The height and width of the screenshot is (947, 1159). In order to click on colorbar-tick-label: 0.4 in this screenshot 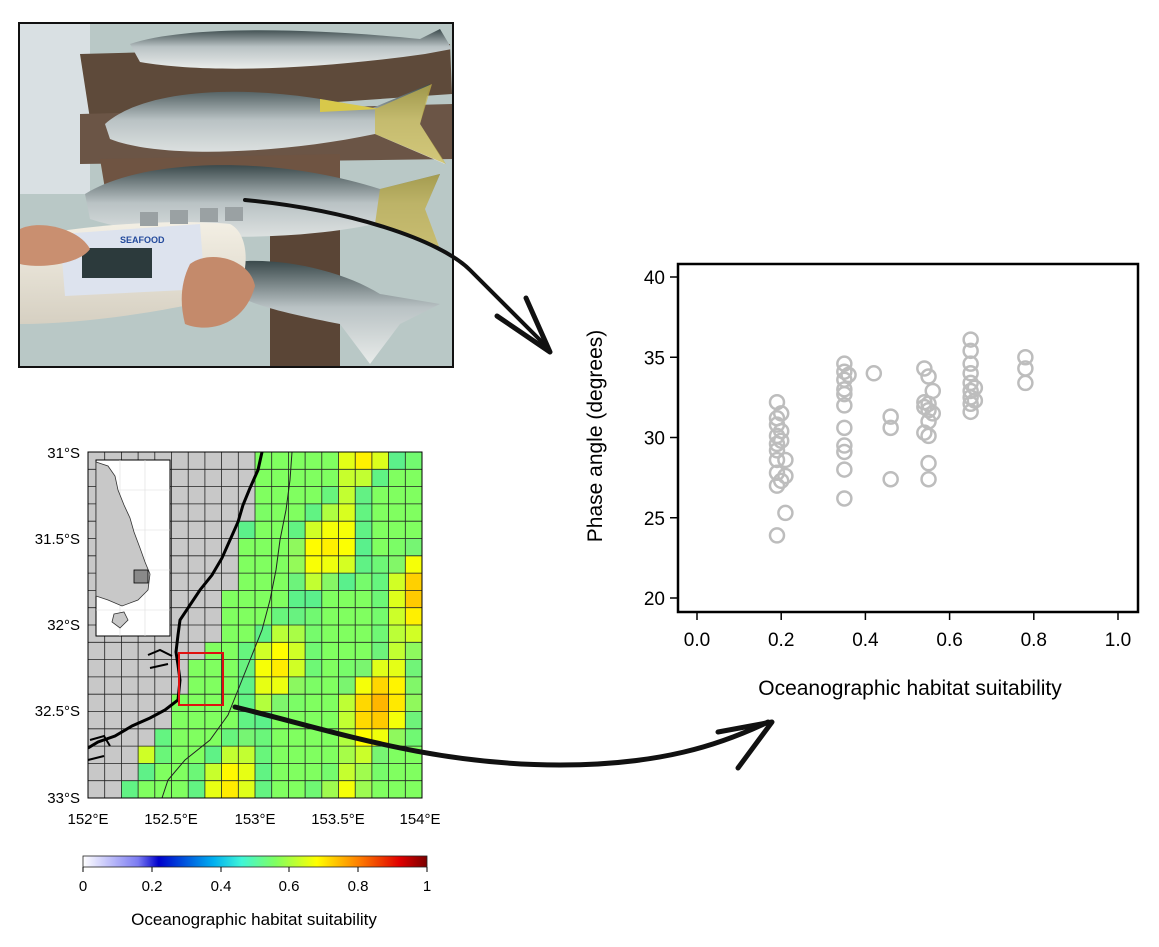, I will do `click(221, 886)`.